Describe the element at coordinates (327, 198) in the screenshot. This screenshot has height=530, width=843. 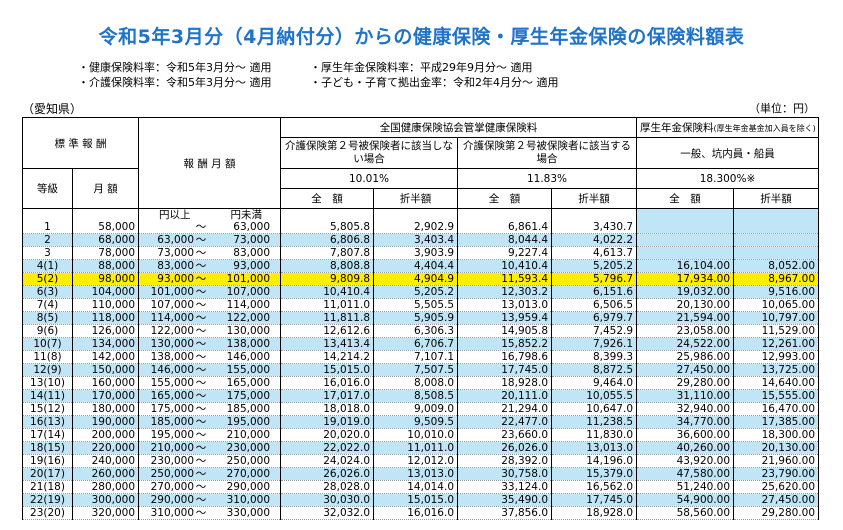
I see `total-header: 全 額` at that location.